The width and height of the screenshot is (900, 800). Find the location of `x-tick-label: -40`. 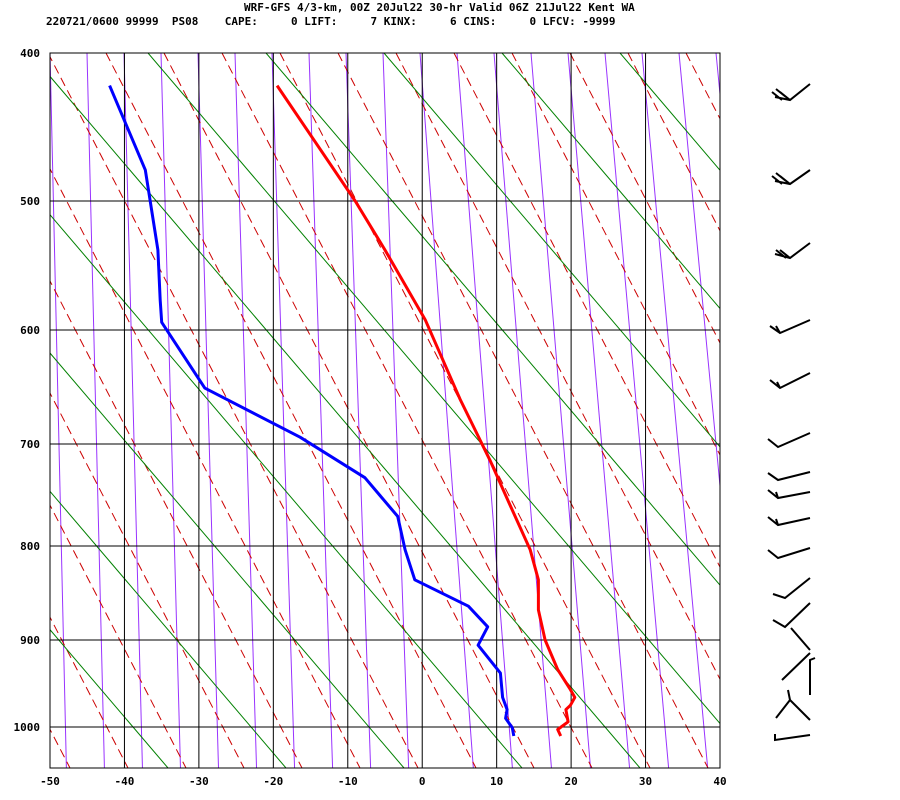

x-tick-label: -40 is located at coordinates (125, 781).